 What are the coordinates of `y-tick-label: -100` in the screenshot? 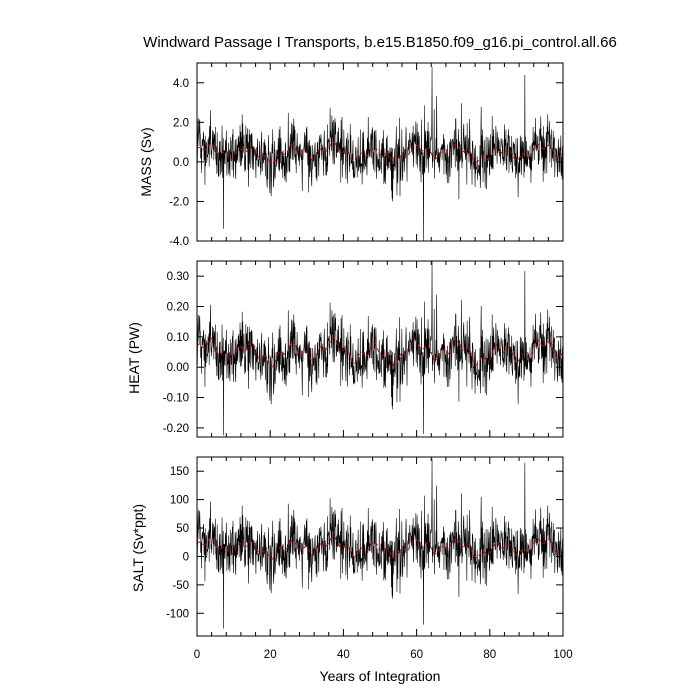 It's located at (177, 614).